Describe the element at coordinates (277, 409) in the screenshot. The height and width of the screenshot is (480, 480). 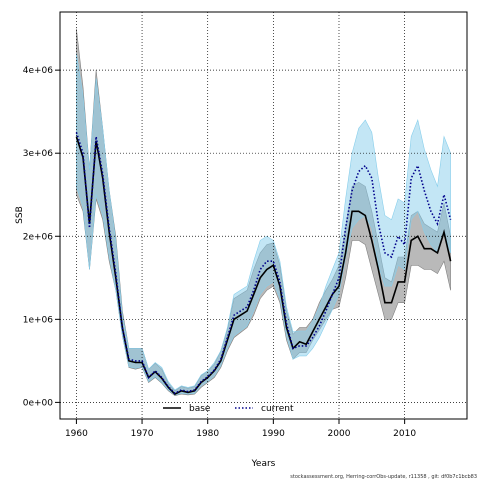
I see `legend-current-label: current` at that location.